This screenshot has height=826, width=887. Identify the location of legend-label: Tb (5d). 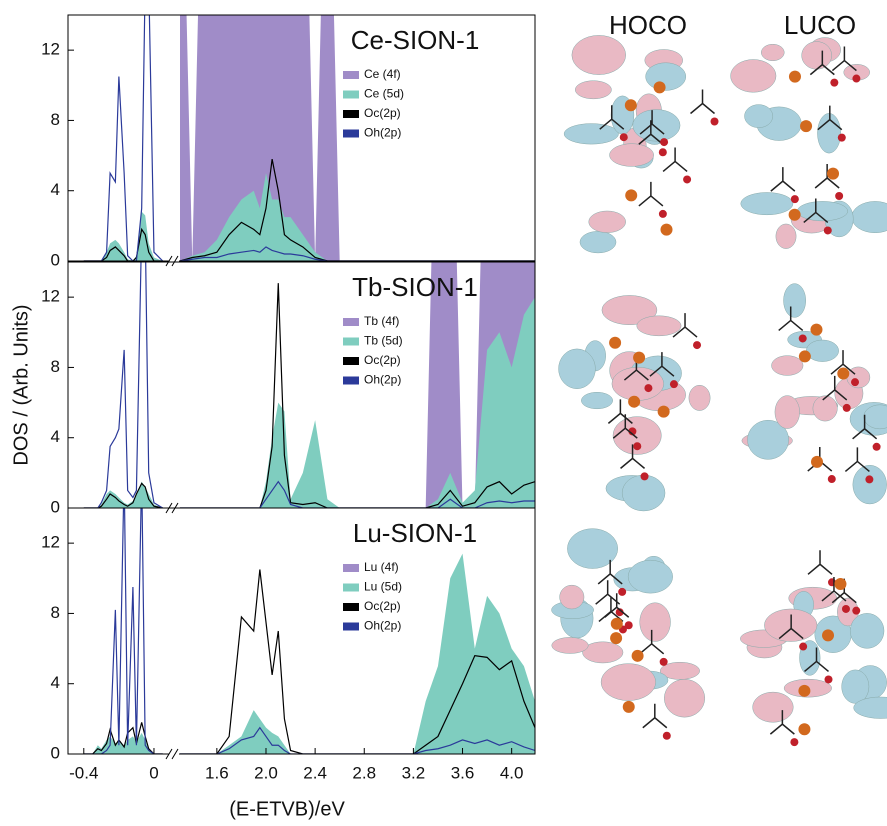
(383, 341).